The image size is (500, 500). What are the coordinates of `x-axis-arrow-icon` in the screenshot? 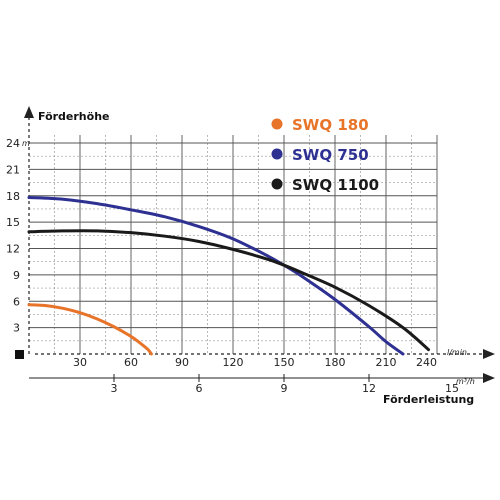 It's located at (489, 354).